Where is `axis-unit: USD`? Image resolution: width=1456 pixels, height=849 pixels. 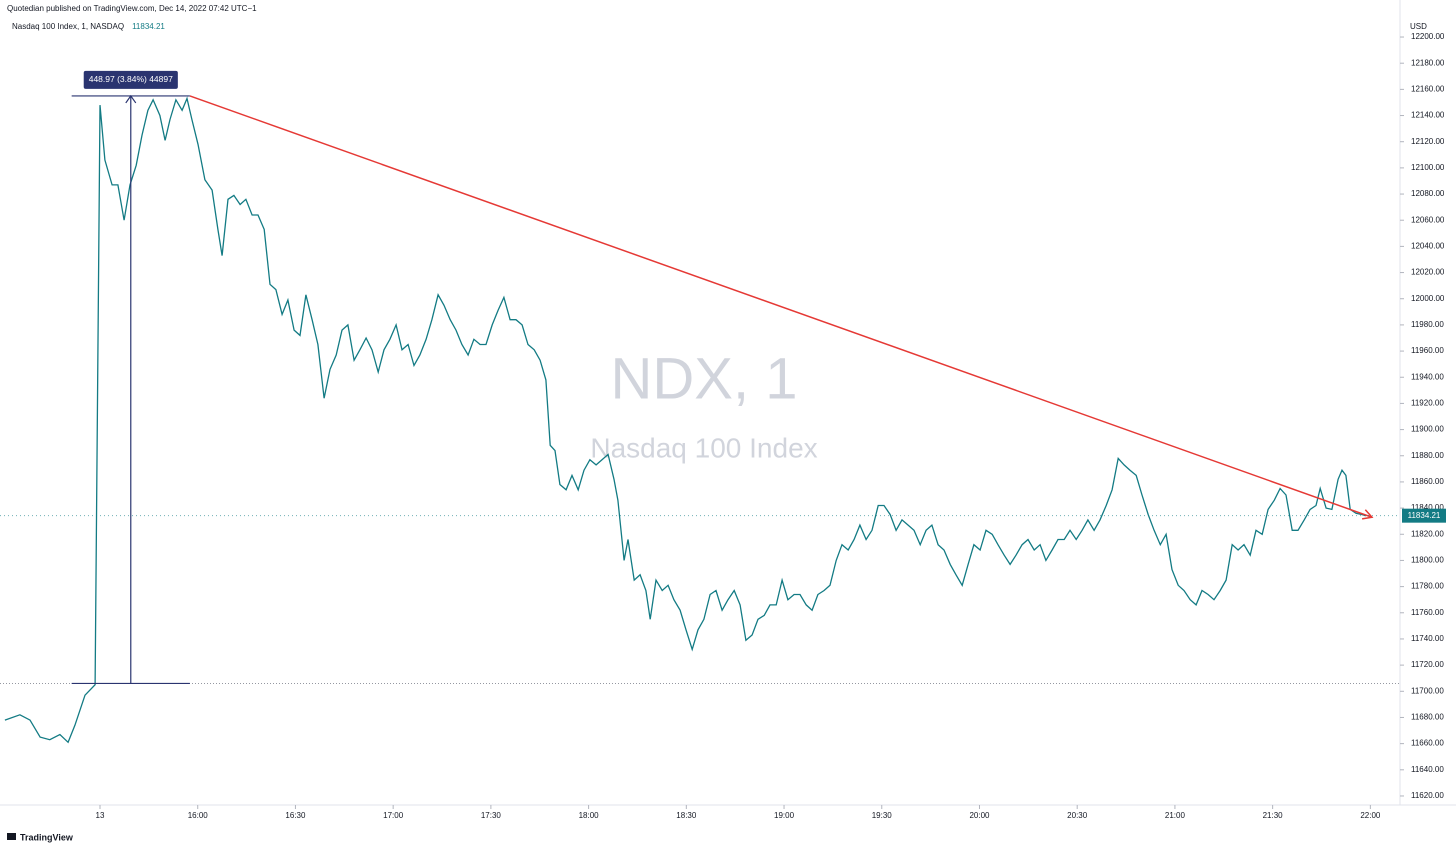
axis-unit: USD is located at coordinates (1418, 26).